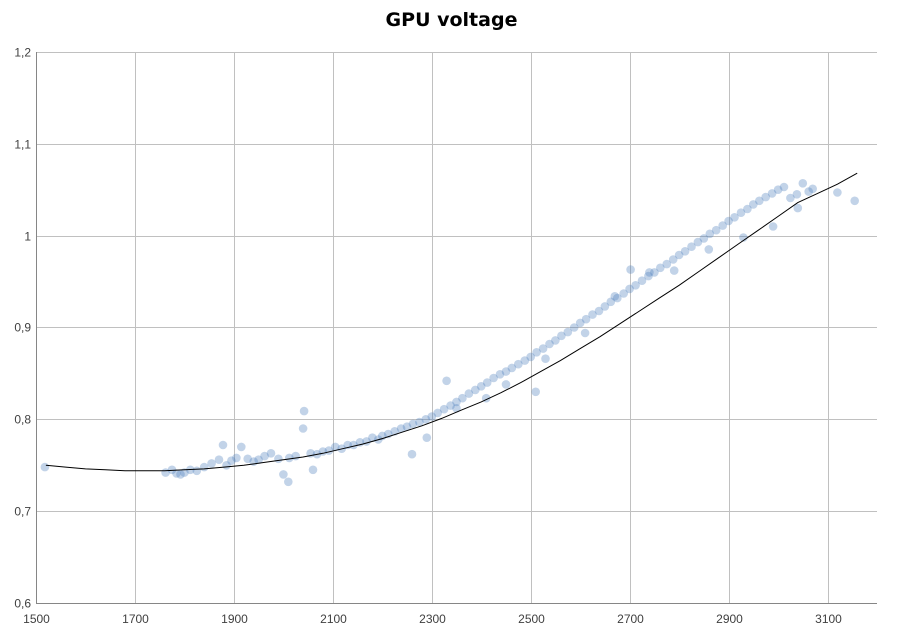 Image resolution: width=903 pixels, height=633 pixels. Describe the element at coordinates (234, 619) in the screenshot. I see `x-tick-label: 1900` at that location.